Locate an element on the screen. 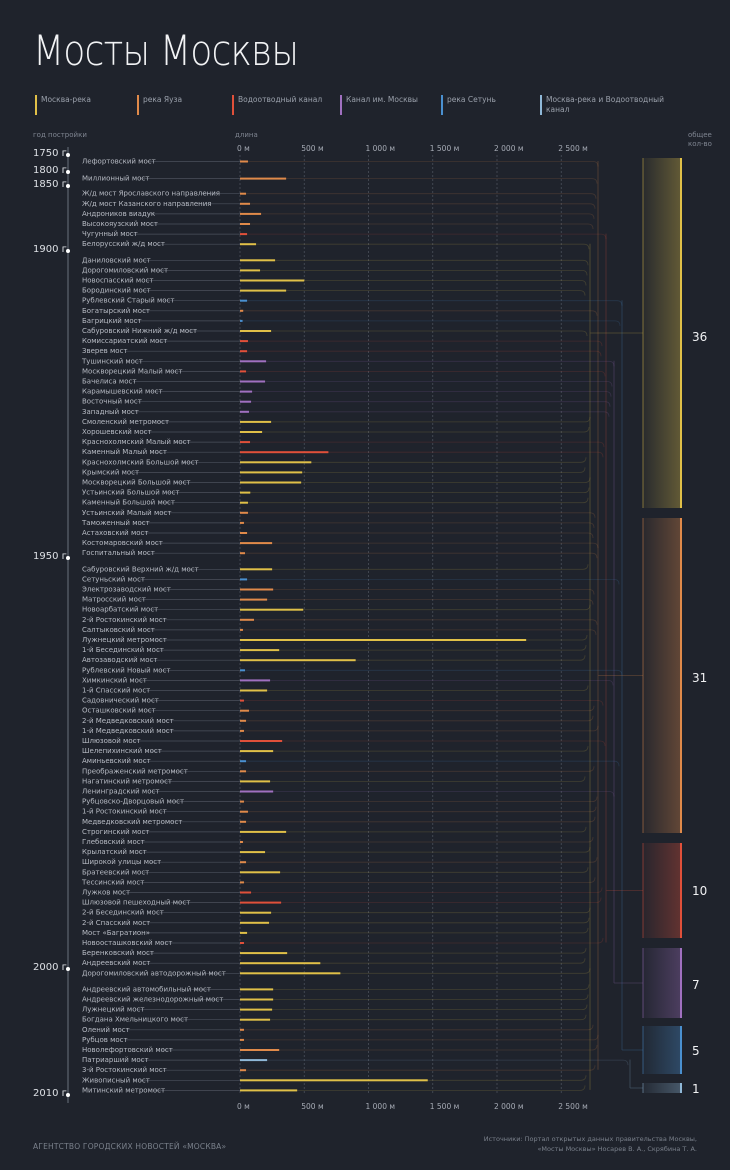 The image size is (730, 1170). bridge-name: Садовнический мост is located at coordinates (120, 701).